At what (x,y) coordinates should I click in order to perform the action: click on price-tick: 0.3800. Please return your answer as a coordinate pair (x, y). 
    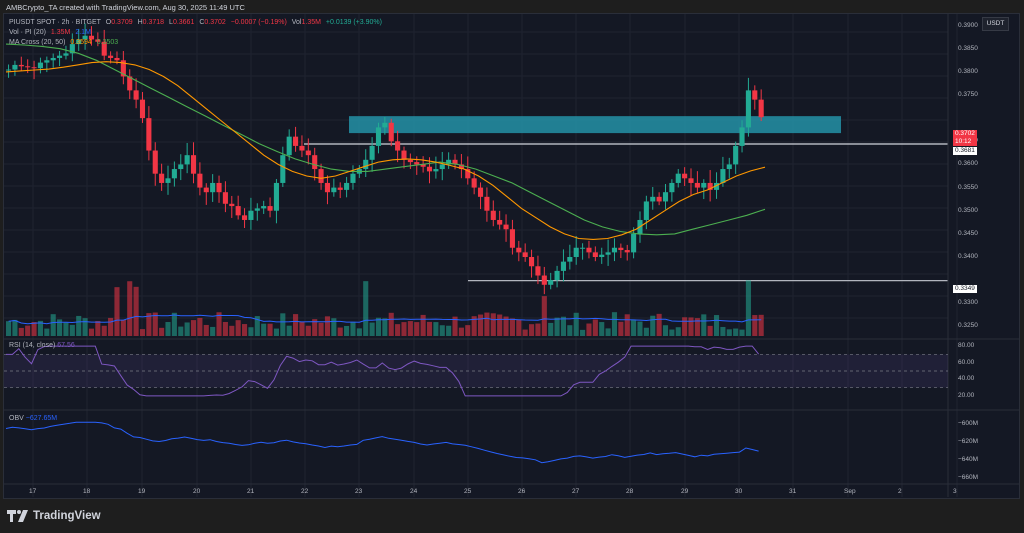
    Looking at the image, I should click on (968, 71).